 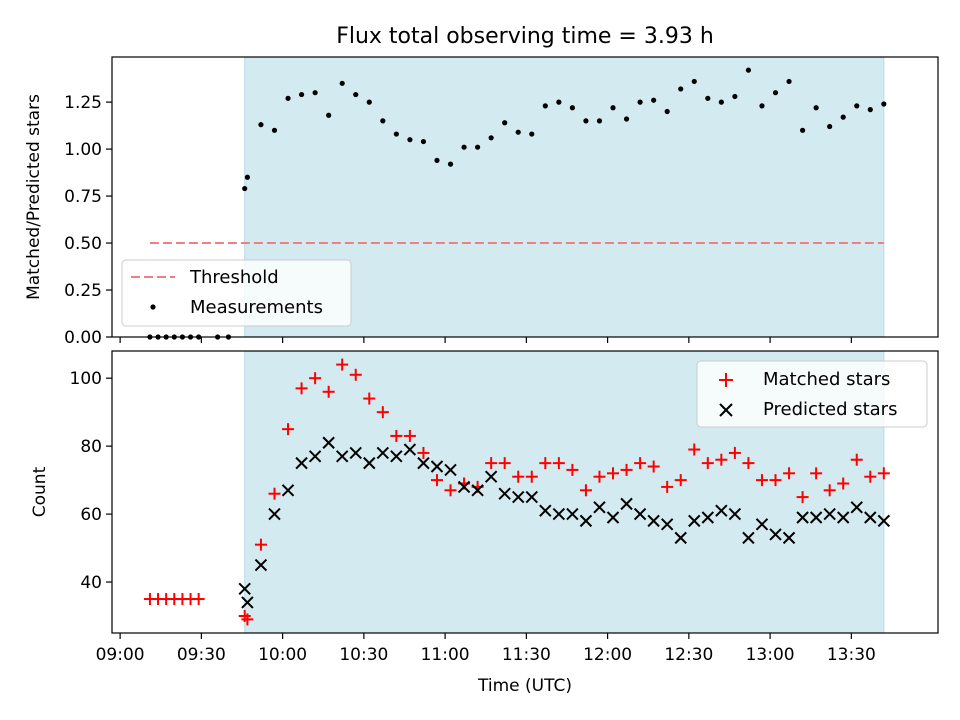 I want to click on y-tick-label: 60, so click(x=91, y=515).